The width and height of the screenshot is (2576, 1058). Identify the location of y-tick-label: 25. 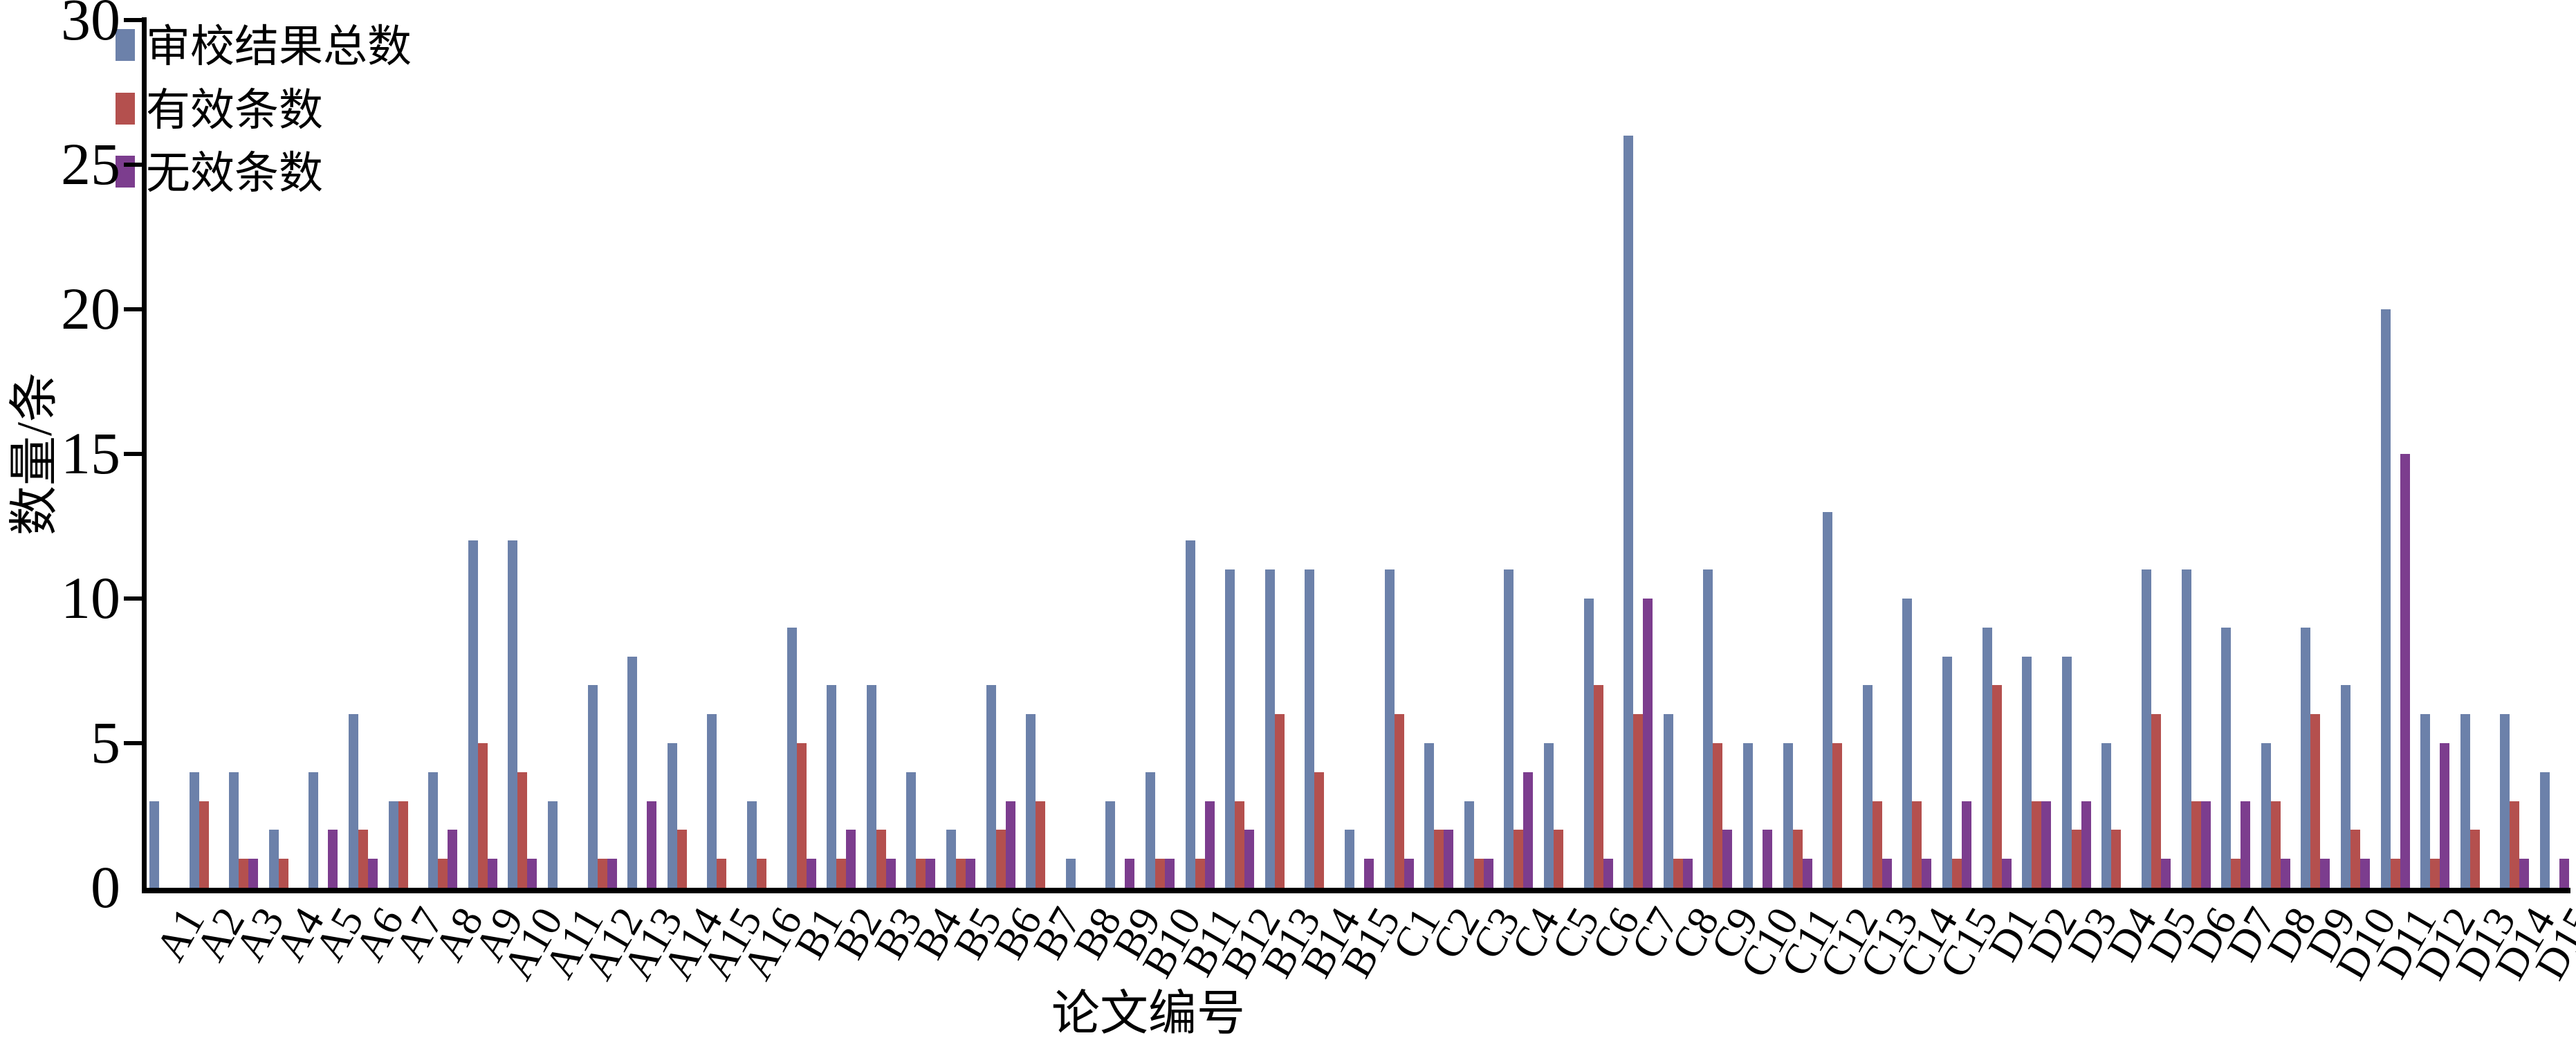
(90, 164).